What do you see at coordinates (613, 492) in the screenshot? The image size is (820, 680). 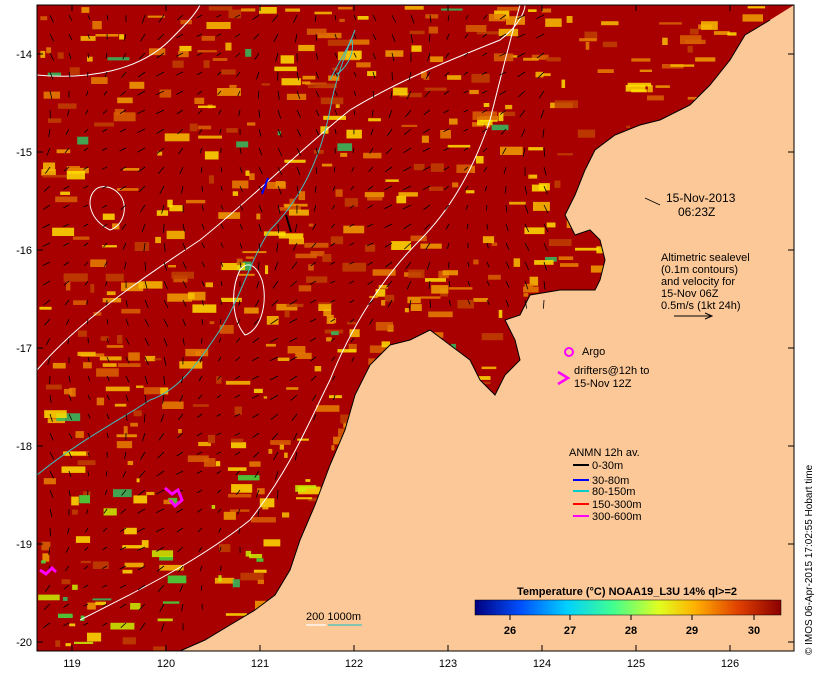 I see `anmn-legend-label: 80-150m` at bounding box center [613, 492].